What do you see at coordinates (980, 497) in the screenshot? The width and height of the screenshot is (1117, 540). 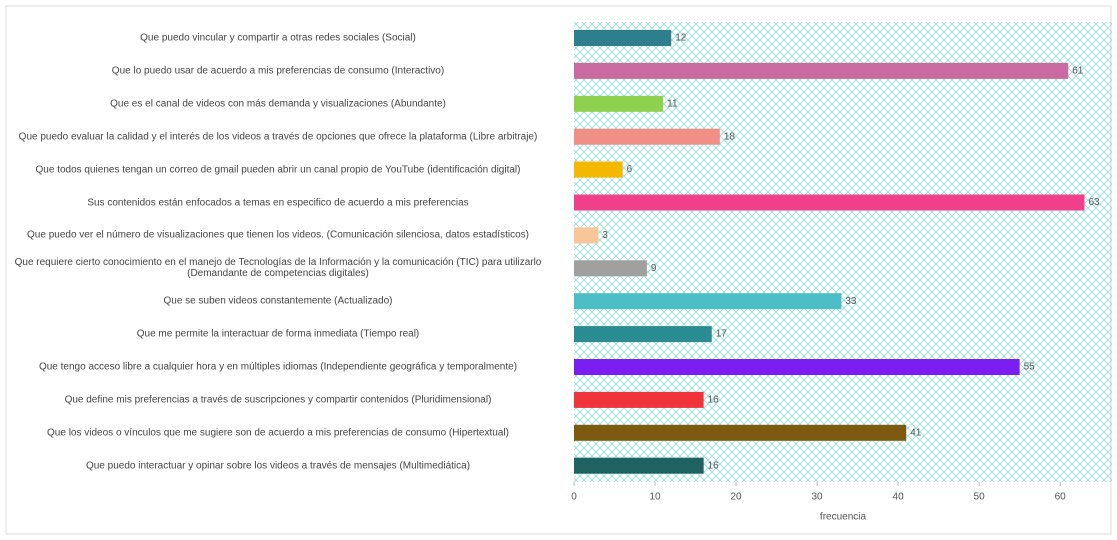 I see `x-tick-label: 50` at bounding box center [980, 497].